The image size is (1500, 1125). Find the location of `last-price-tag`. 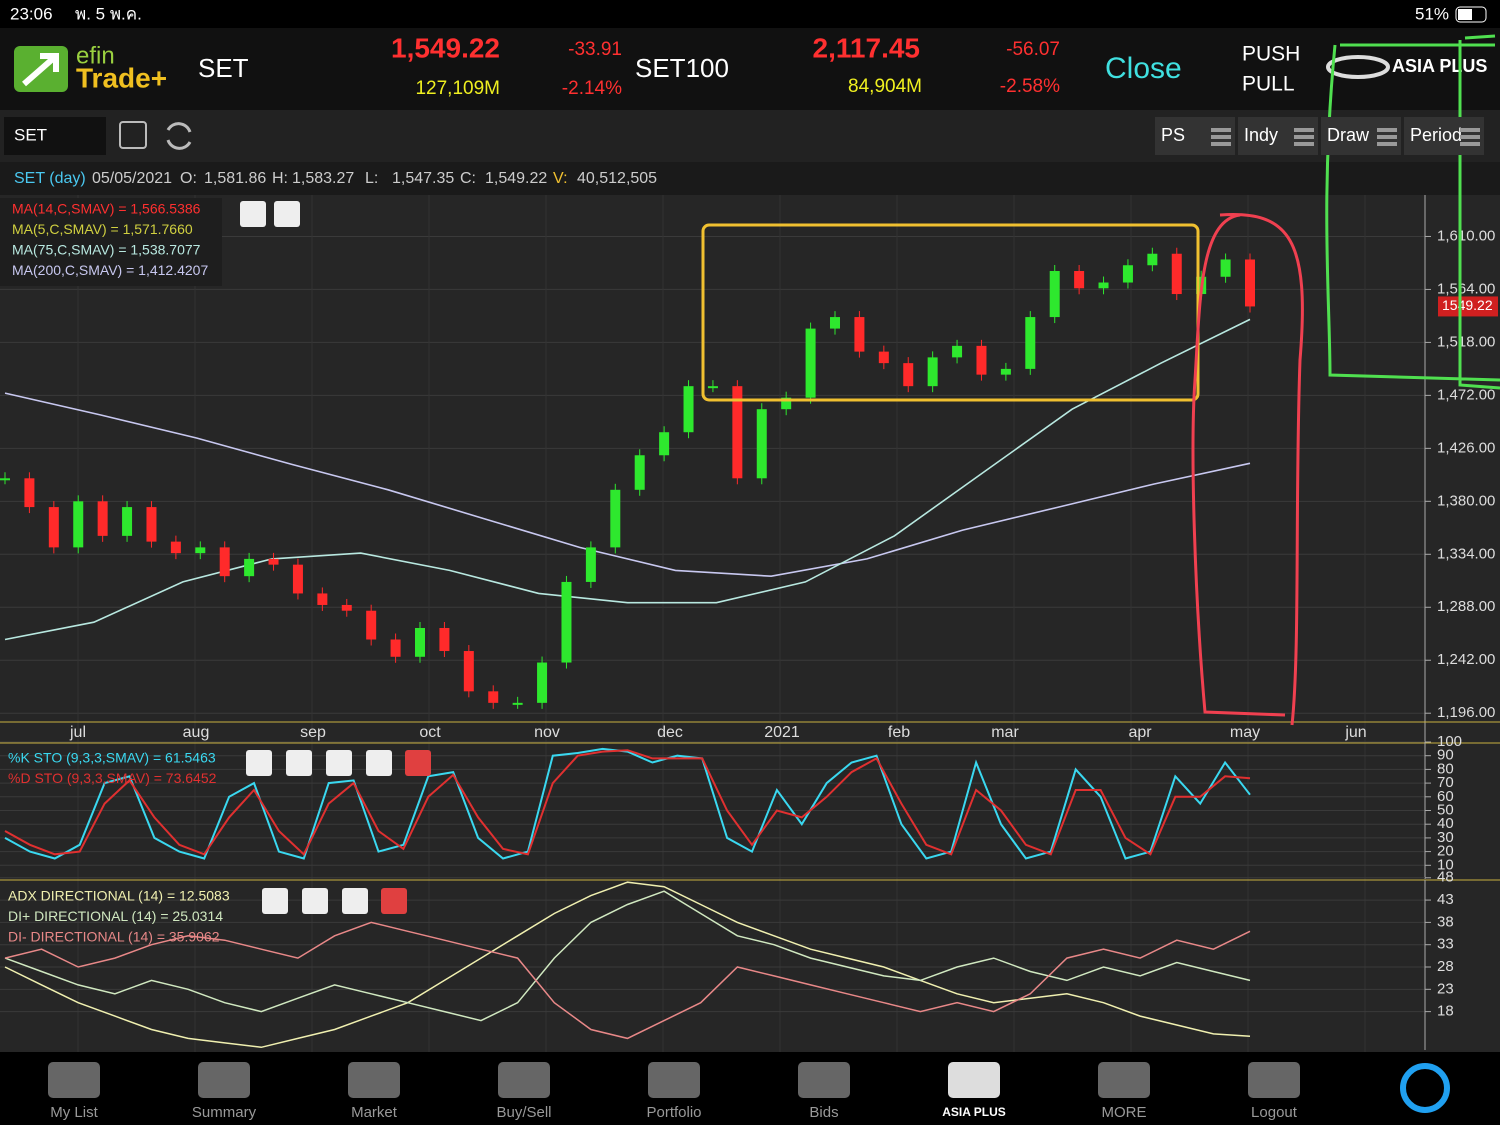

last-price-tag is located at coordinates (1468, 306).